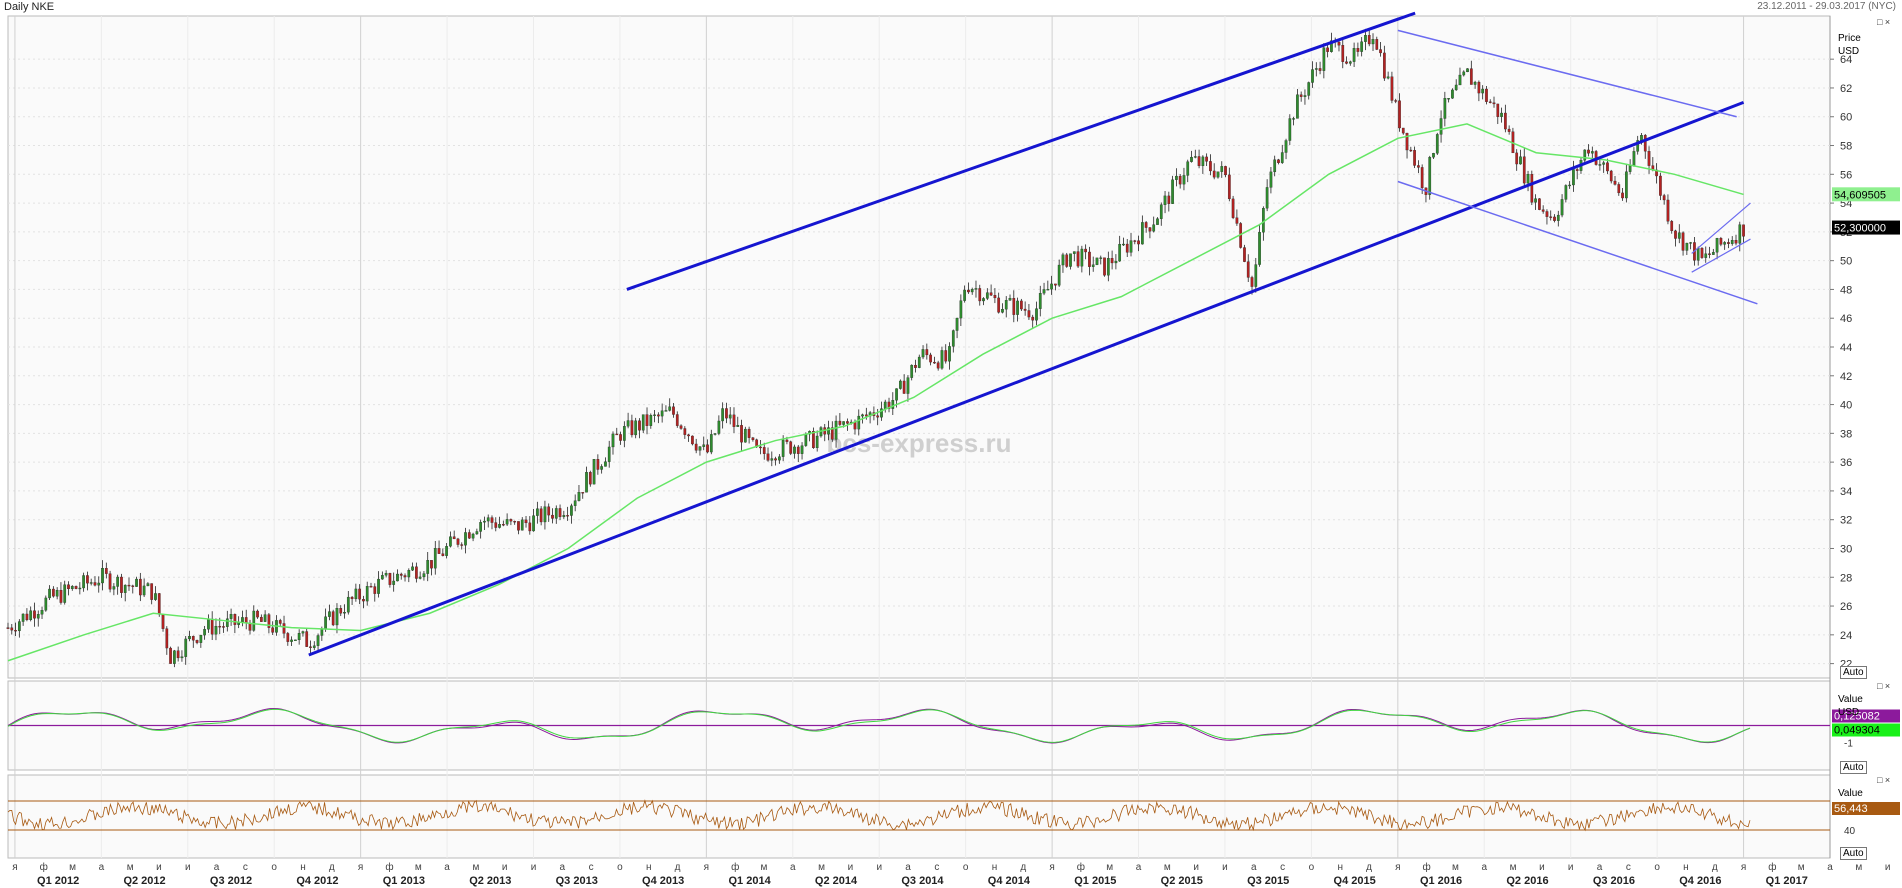 The height and width of the screenshot is (888, 1902). Describe the element at coordinates (663, 881) in the screenshot. I see `quarter-label: Q4 2013` at that location.